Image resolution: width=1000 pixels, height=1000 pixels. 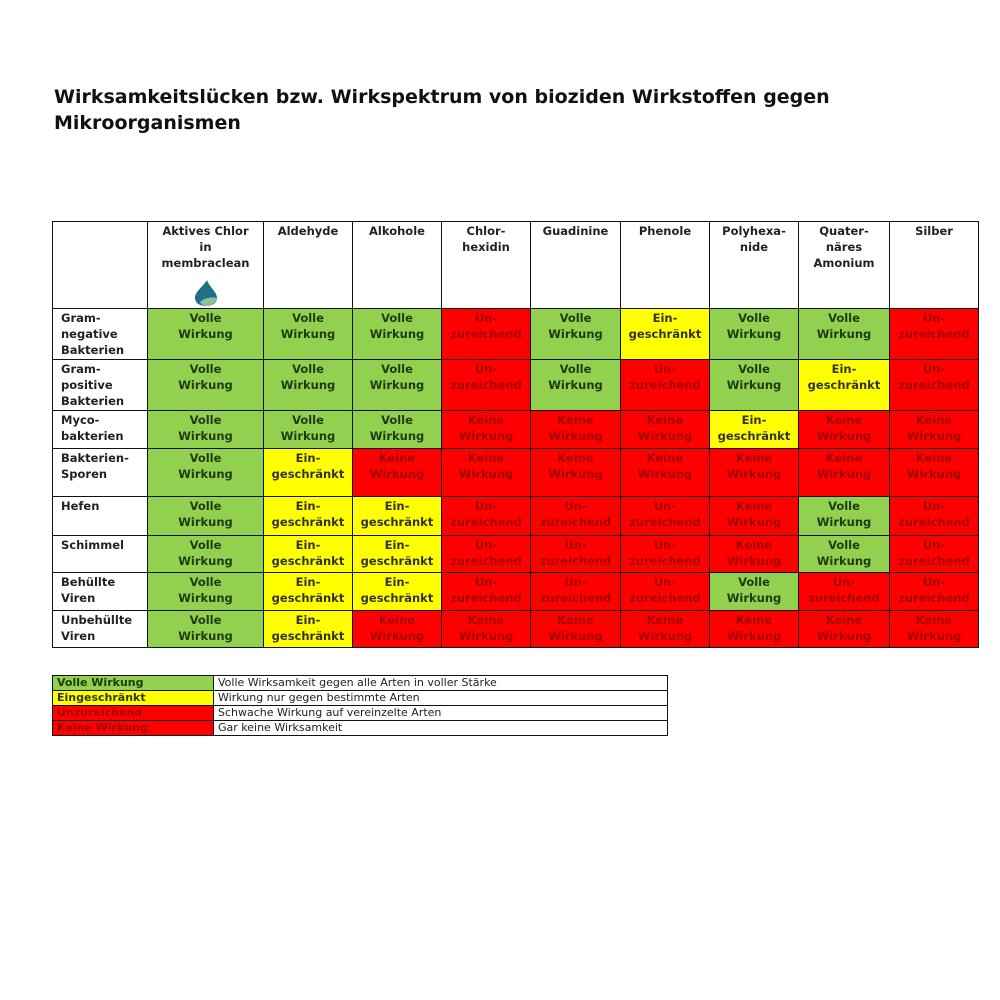 I want to click on column-header: Polyhexa-nide, so click(x=754, y=265).